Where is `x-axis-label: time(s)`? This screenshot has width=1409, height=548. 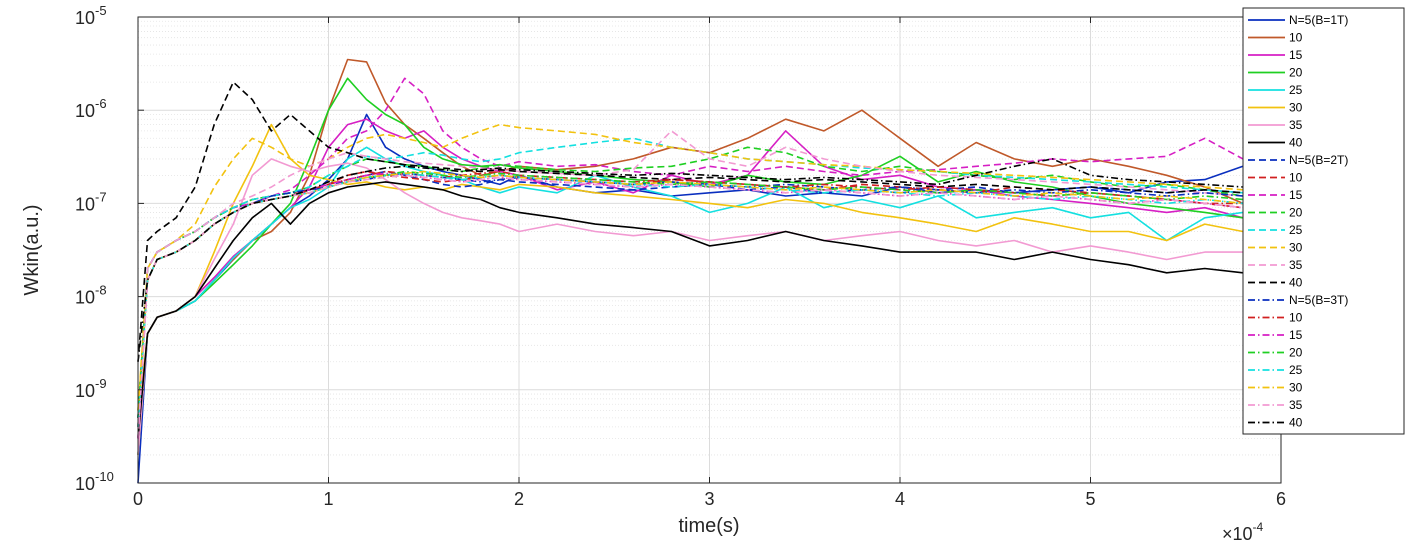
x-axis-label: time(s) is located at coordinates (708, 526).